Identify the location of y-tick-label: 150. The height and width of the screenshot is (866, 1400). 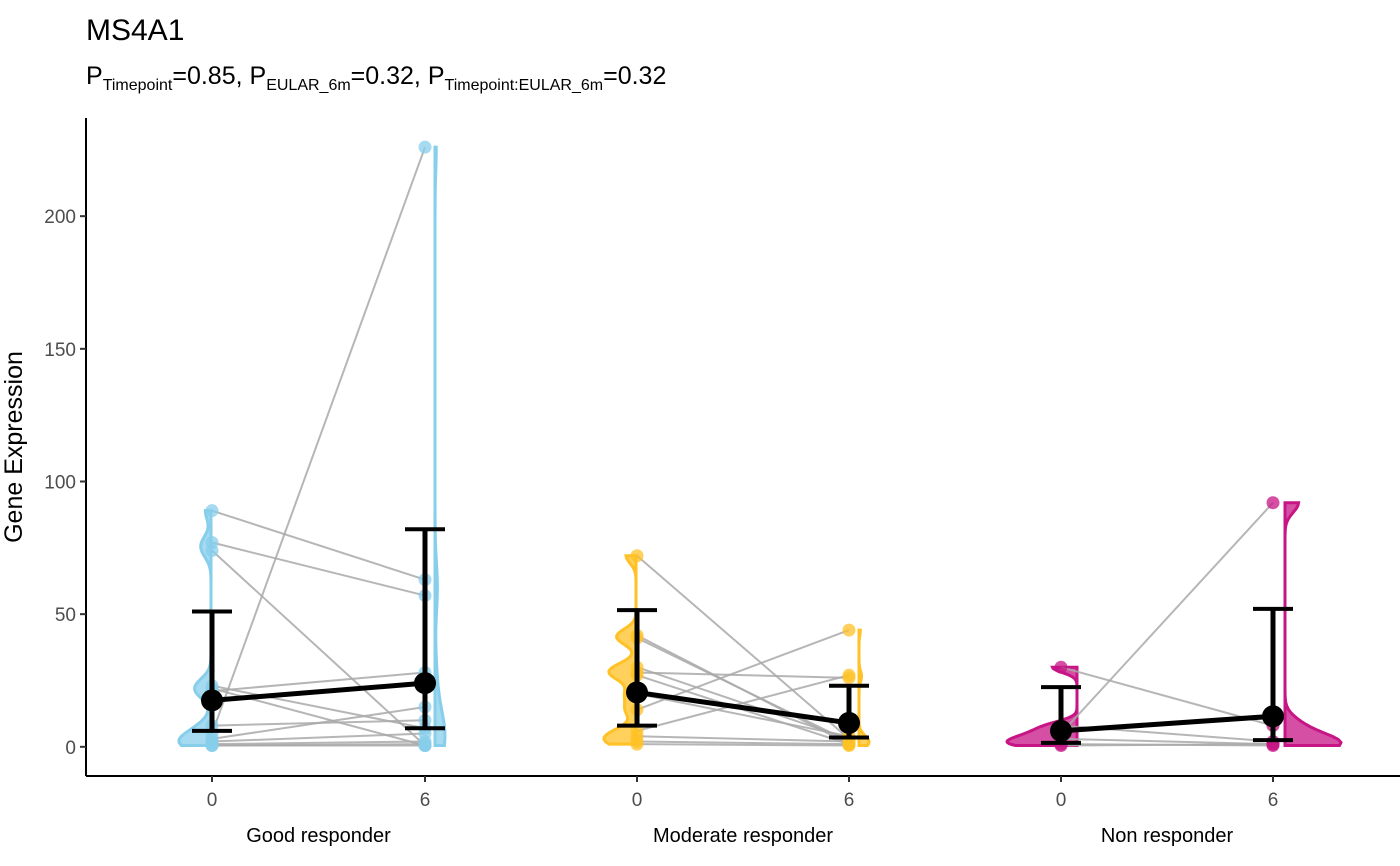
(60, 350).